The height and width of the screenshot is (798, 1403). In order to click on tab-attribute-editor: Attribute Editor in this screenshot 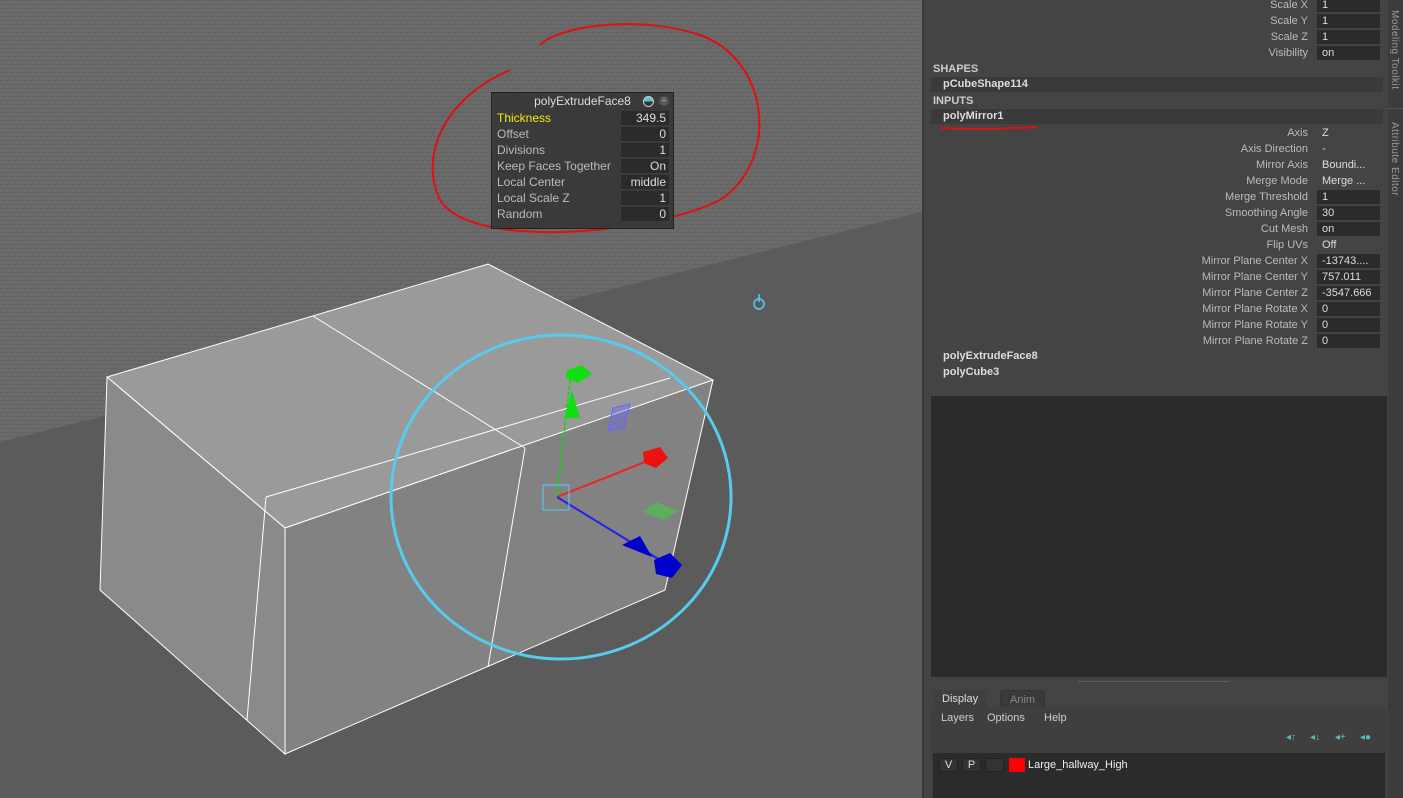, I will do `click(1394, 159)`.